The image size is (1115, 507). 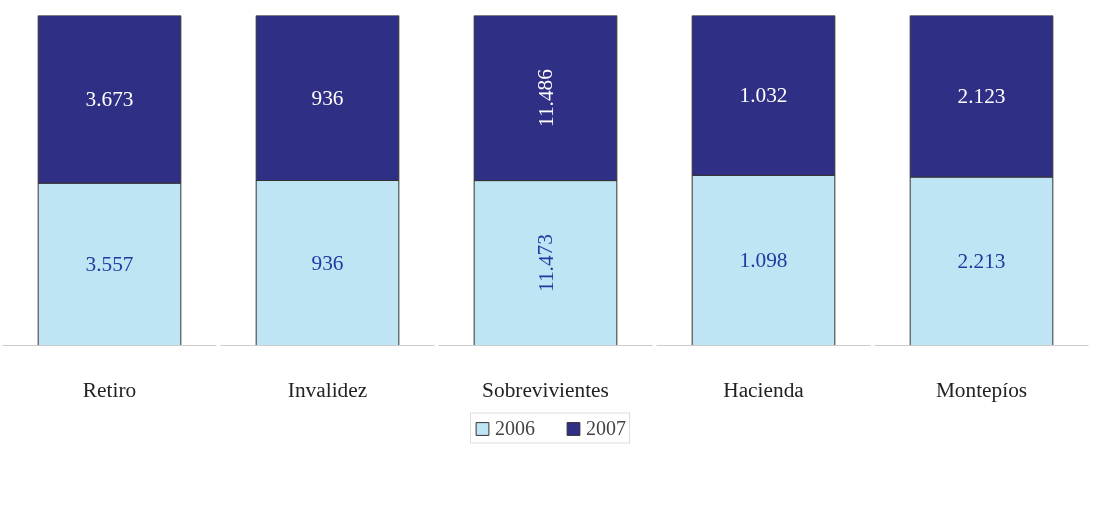 What do you see at coordinates (545, 263) in the screenshot?
I see `data-label: 11.473` at bounding box center [545, 263].